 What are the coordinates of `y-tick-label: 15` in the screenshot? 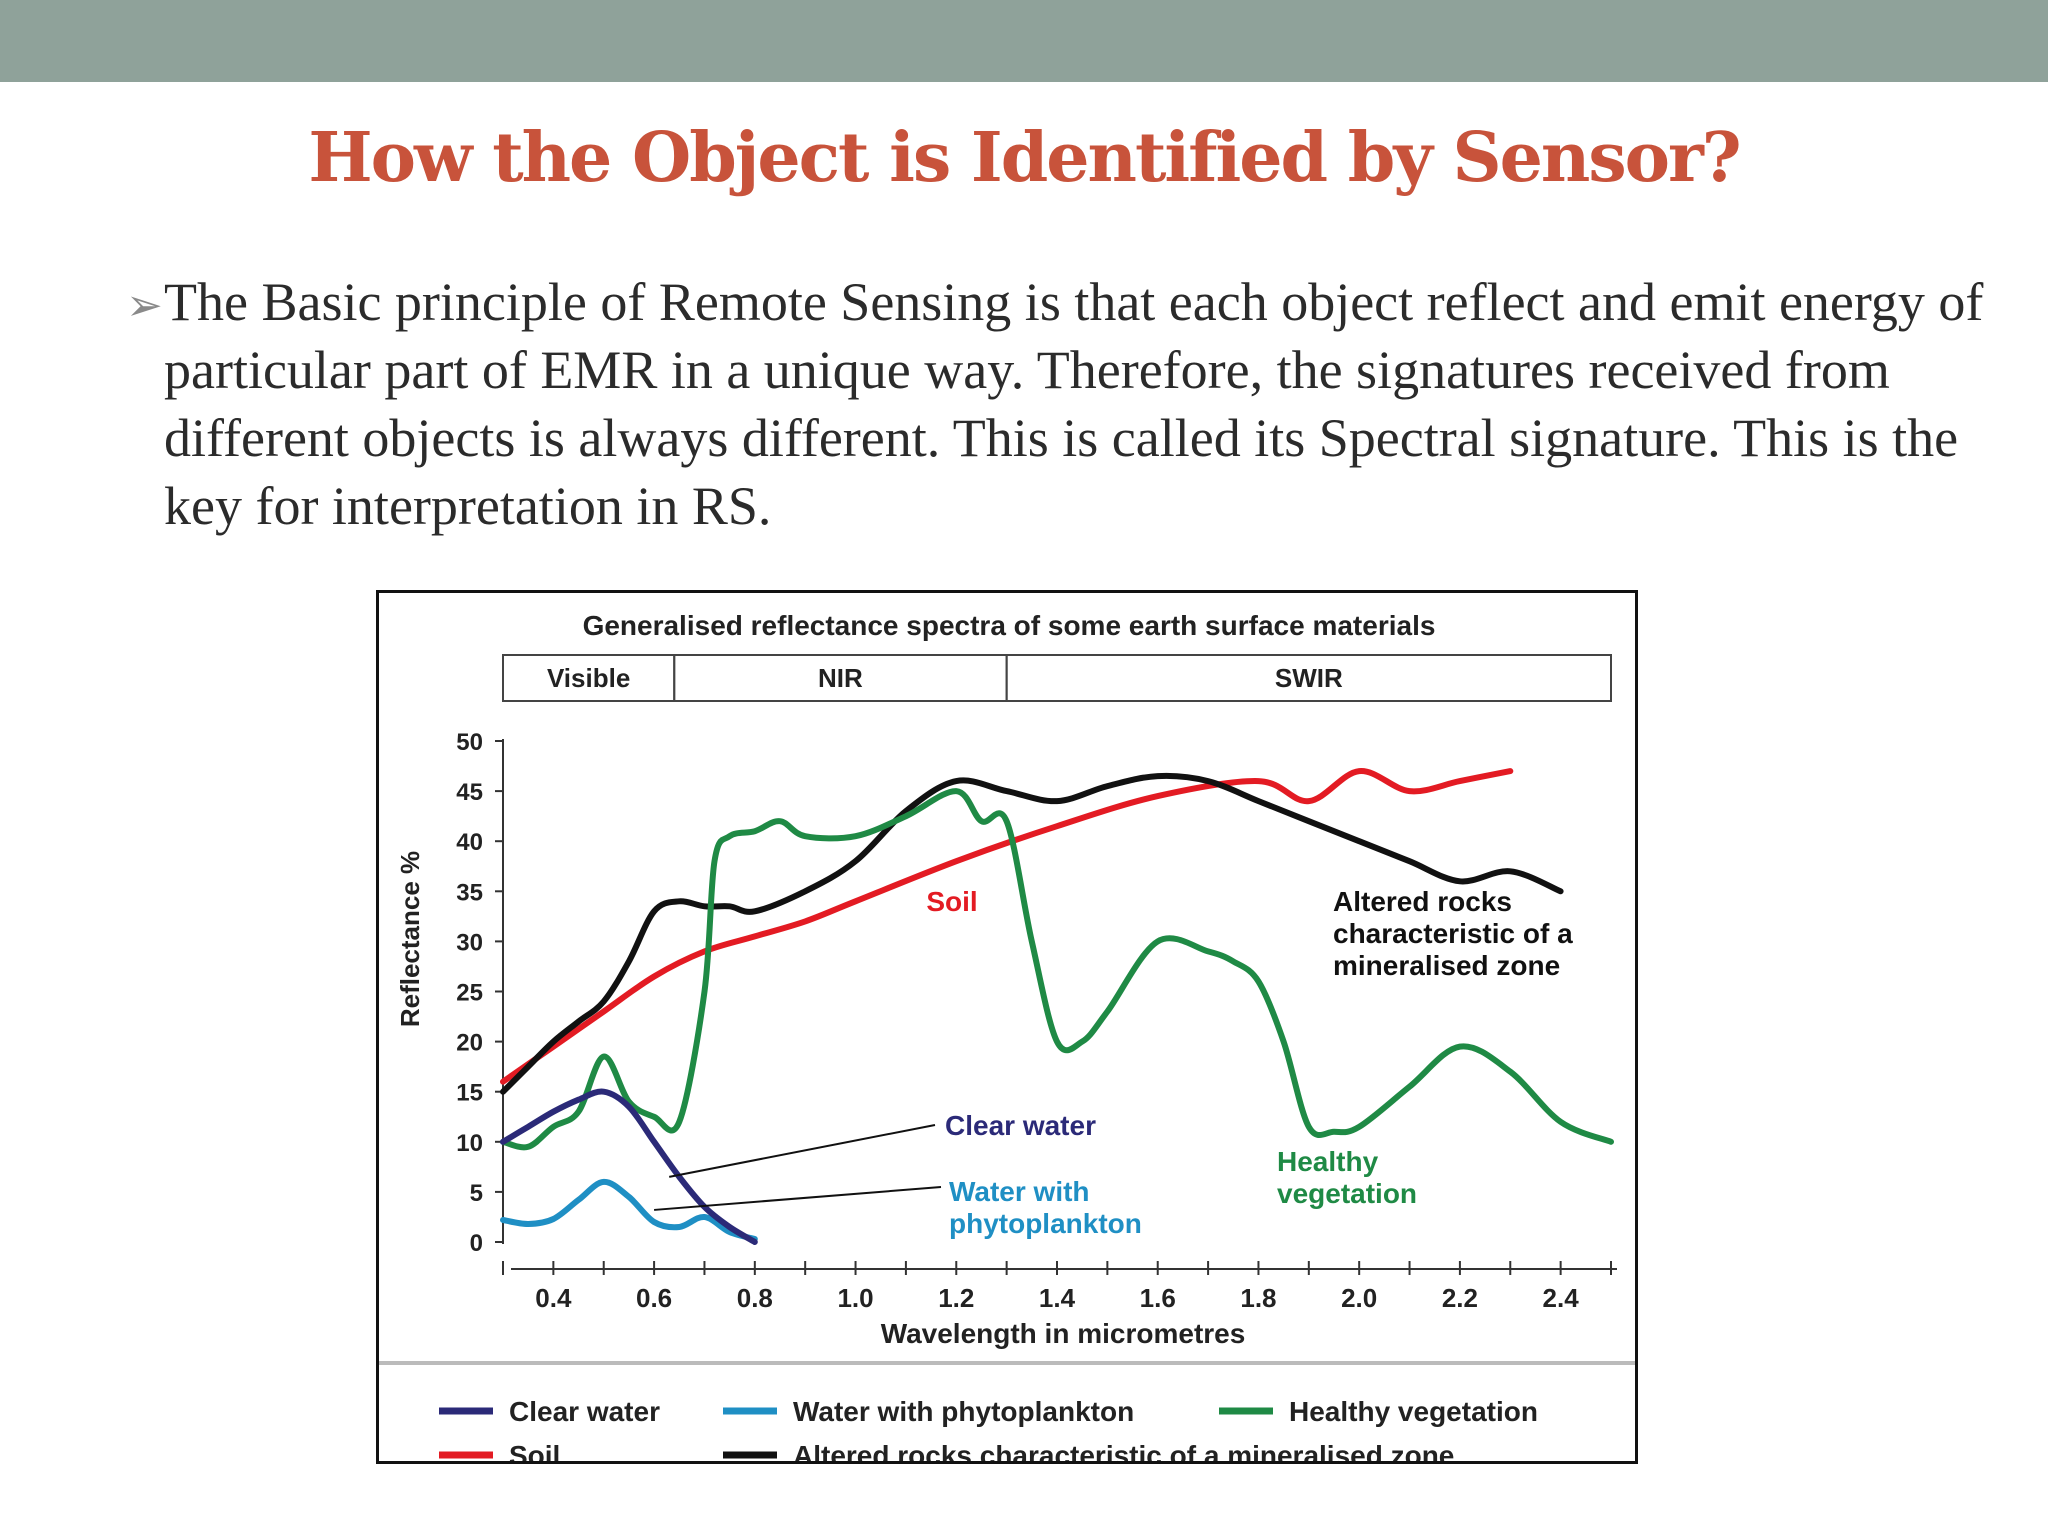 It's located at (469, 1093).